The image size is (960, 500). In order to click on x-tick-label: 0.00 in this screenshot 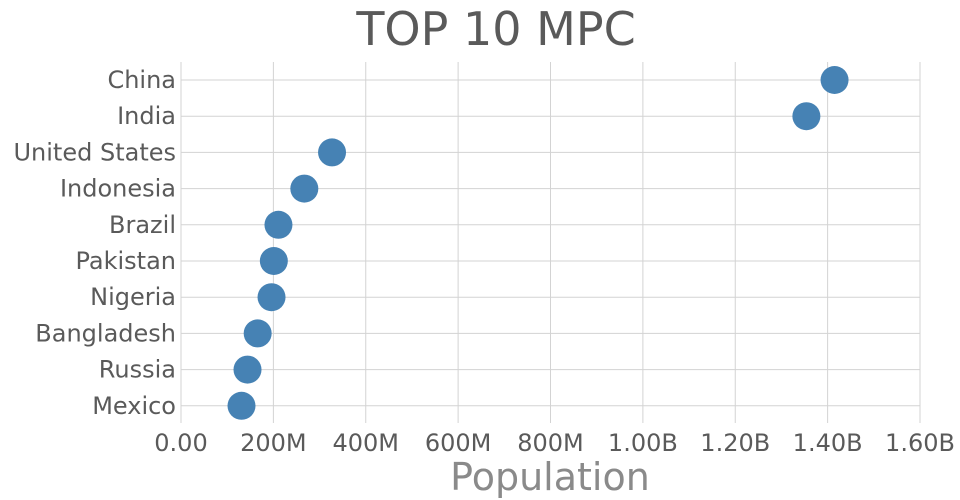, I will do `click(180, 443)`.